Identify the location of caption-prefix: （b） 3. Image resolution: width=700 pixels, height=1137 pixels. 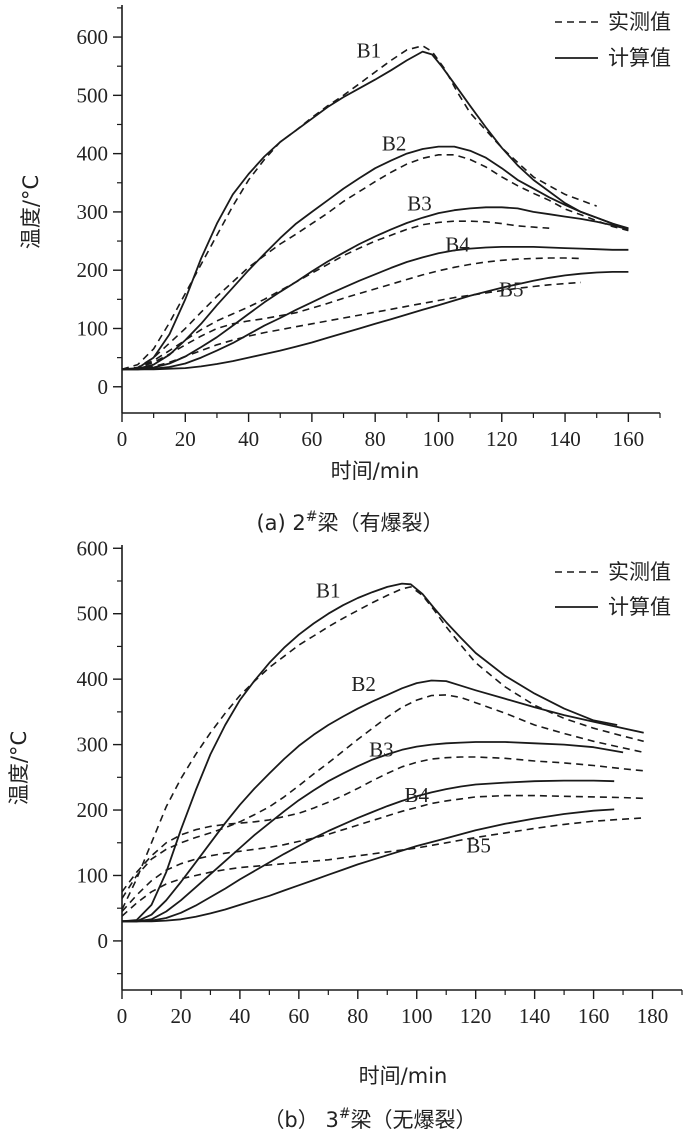
(300, 1120).